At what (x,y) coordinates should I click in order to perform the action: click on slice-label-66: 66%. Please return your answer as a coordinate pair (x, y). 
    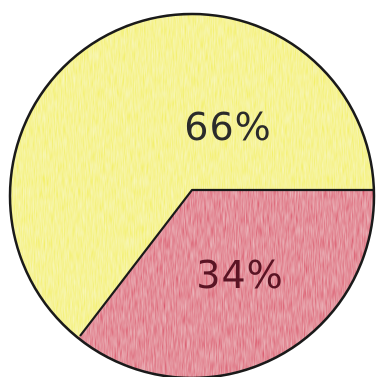
    Looking at the image, I should click on (227, 127).